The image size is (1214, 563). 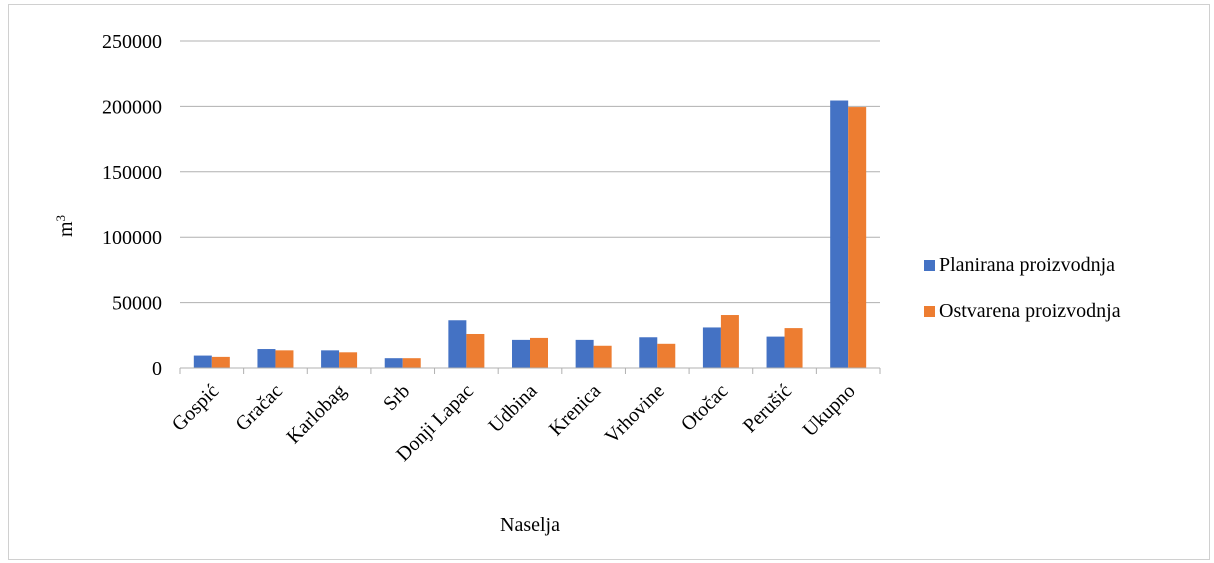 What do you see at coordinates (157, 369) in the screenshot?
I see `y-tick-label: 0` at bounding box center [157, 369].